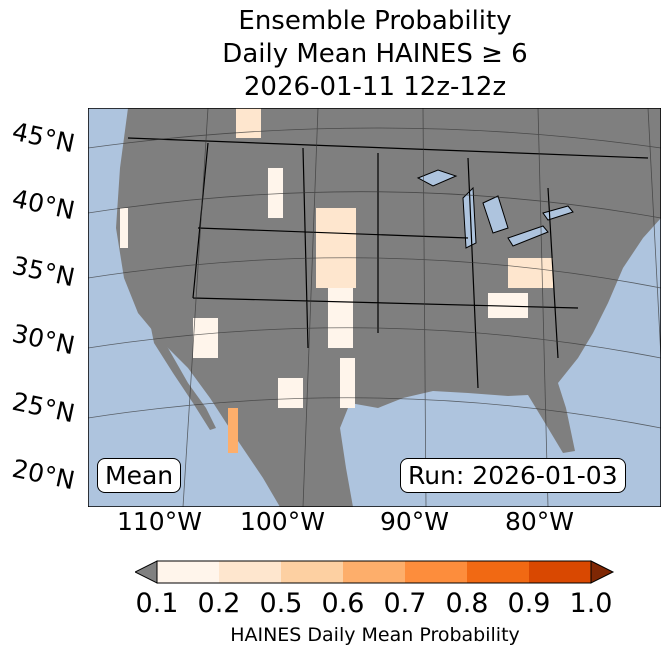 The height and width of the screenshot is (658, 671). What do you see at coordinates (375, 635) in the screenshot?
I see `colorbar-label: HAINES Daily Mean Probability` at bounding box center [375, 635].